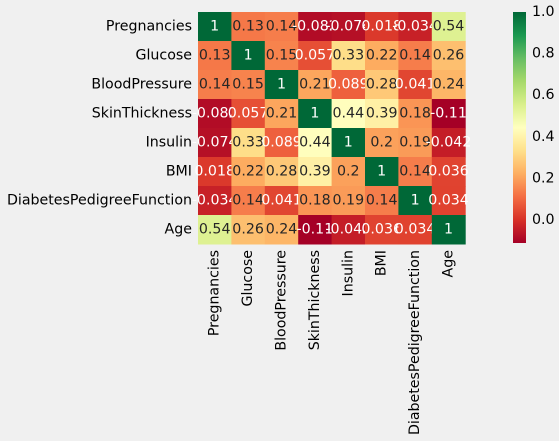 This screenshot has width=559, height=441. Describe the element at coordinates (543, 220) in the screenshot. I see `colorbar-tick-label: 0.0` at that location.